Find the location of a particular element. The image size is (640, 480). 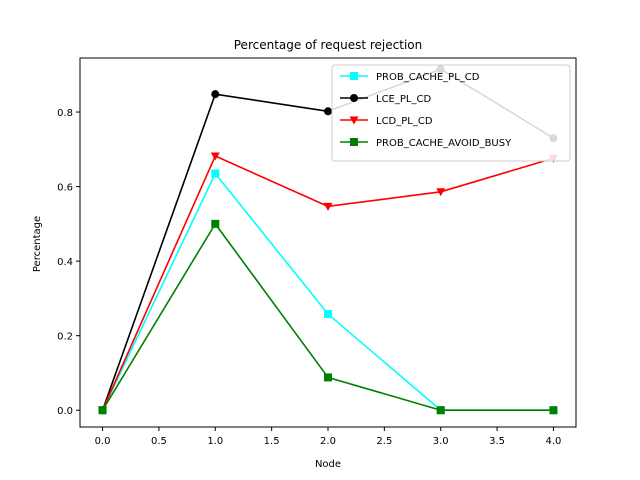

x-tick-label: 0.5 is located at coordinates (159, 441).